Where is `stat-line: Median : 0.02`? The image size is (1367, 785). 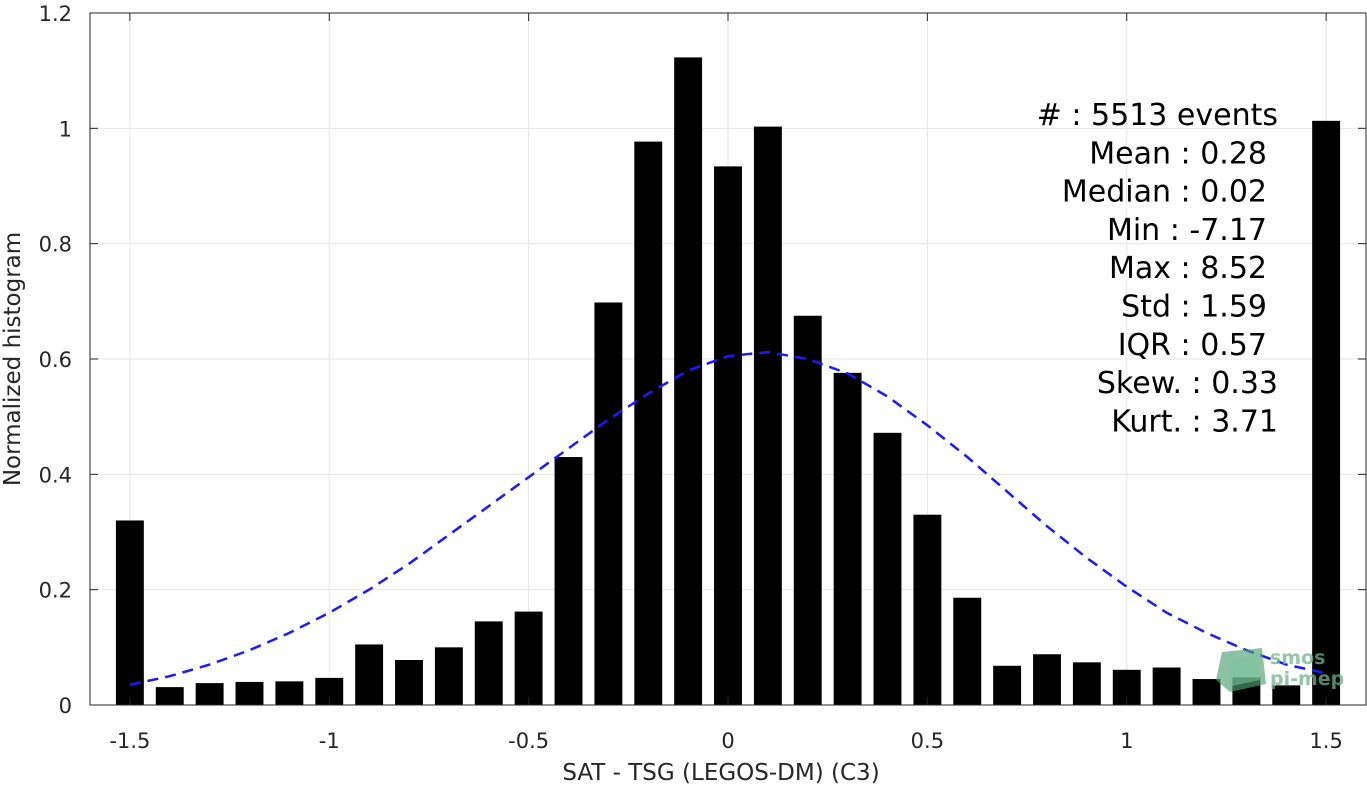 stat-line: Median : 0.02 is located at coordinates (1164, 192).